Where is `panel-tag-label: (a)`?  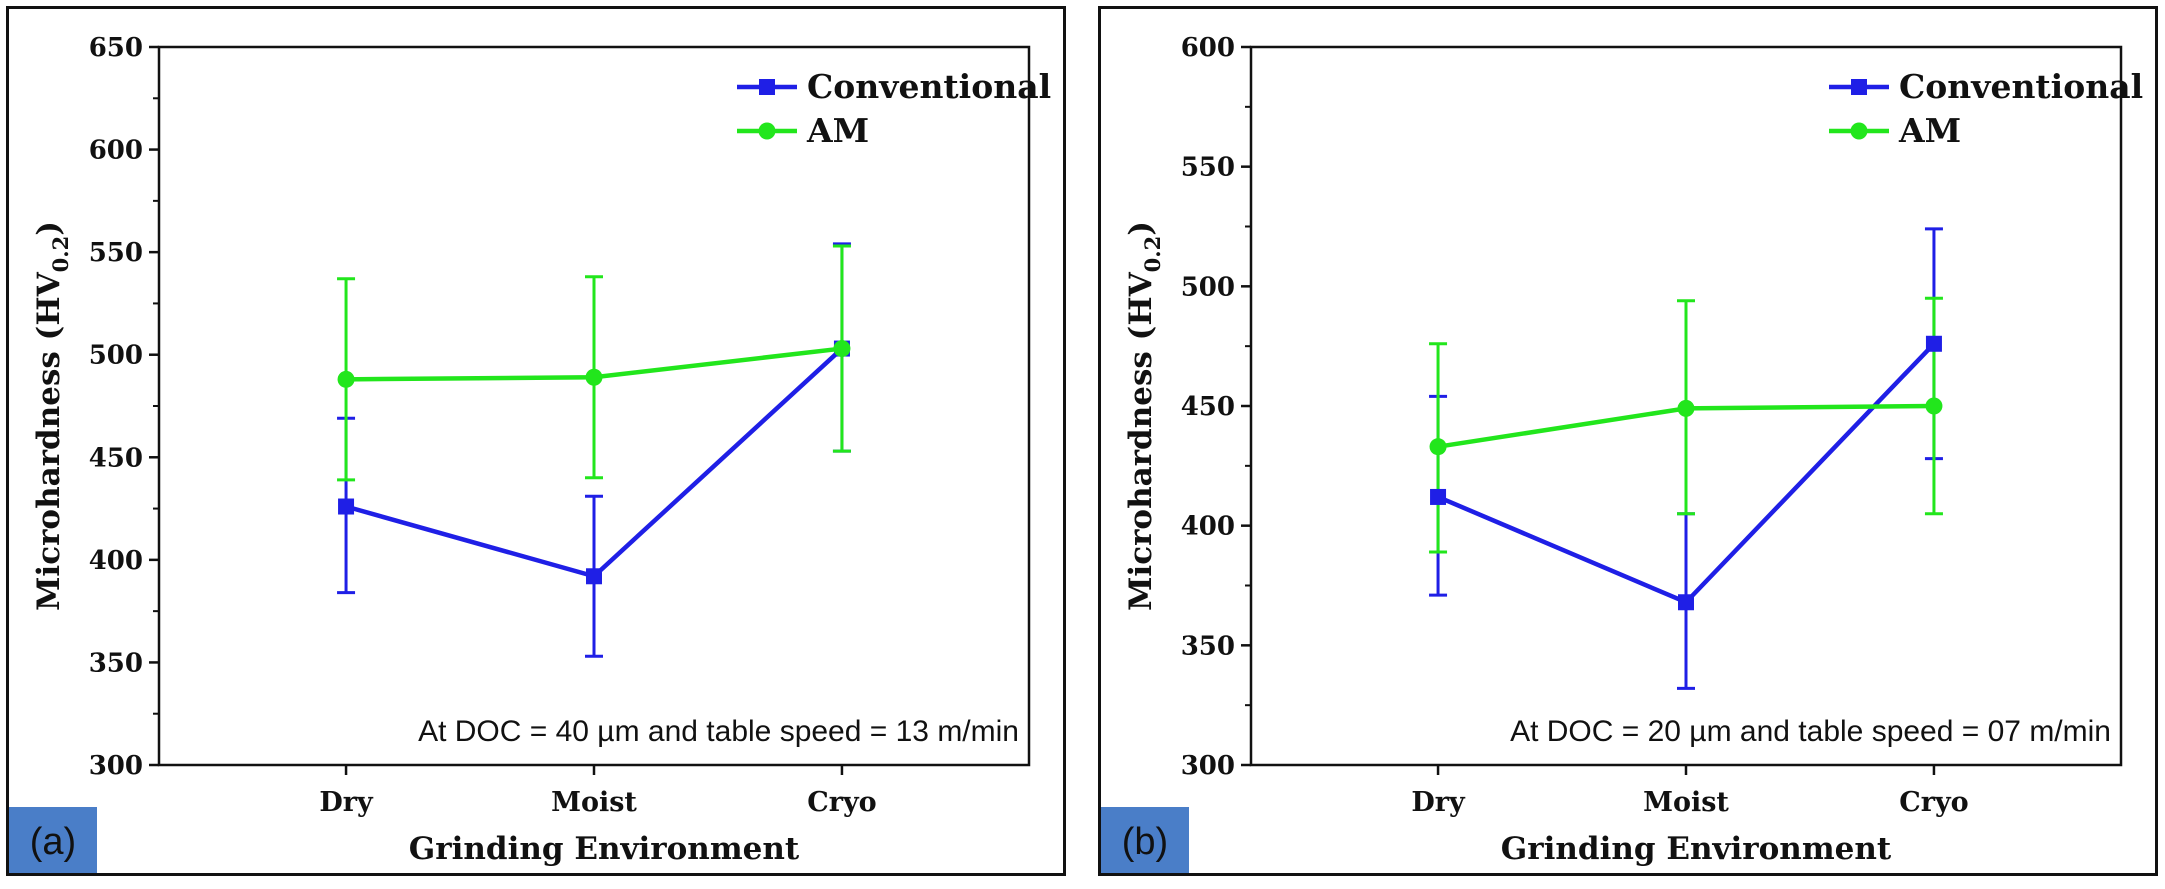
panel-tag-label: (a) is located at coordinates (53, 842).